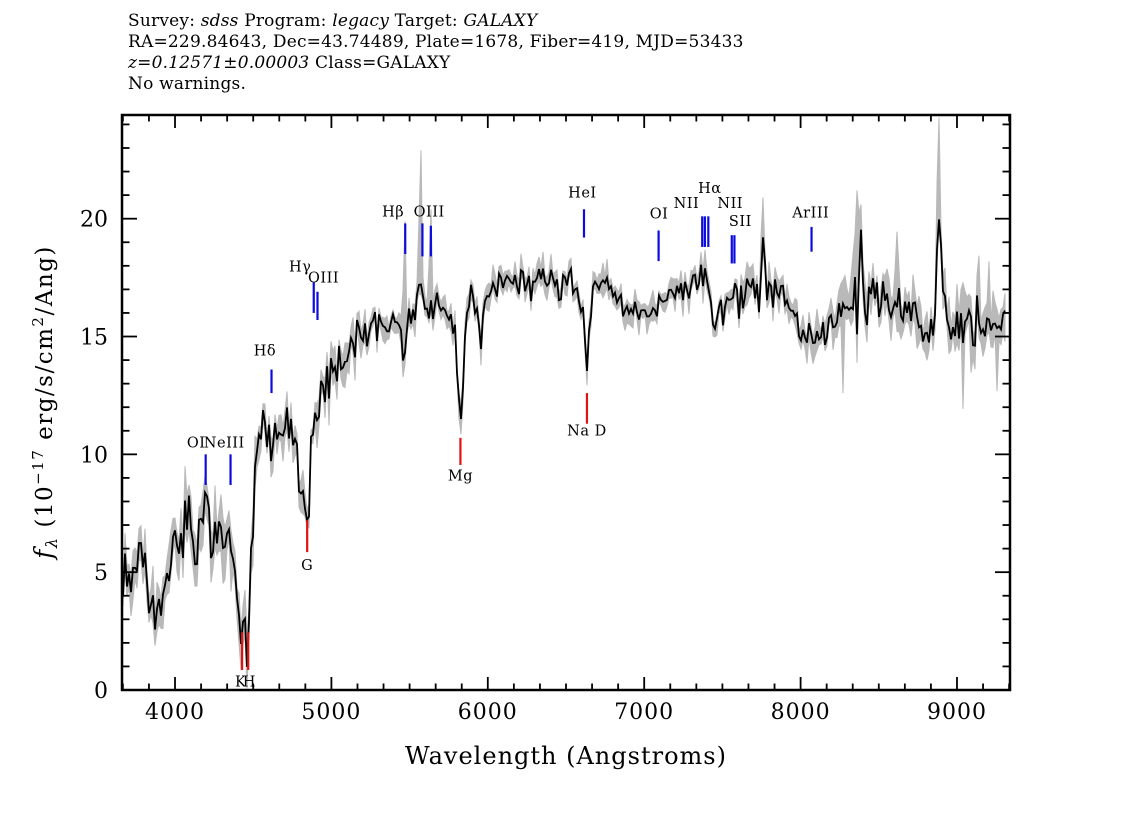  Describe the element at coordinates (45, 280) in the screenshot. I see `y-axis-title-segment: /Ang)` at that location.